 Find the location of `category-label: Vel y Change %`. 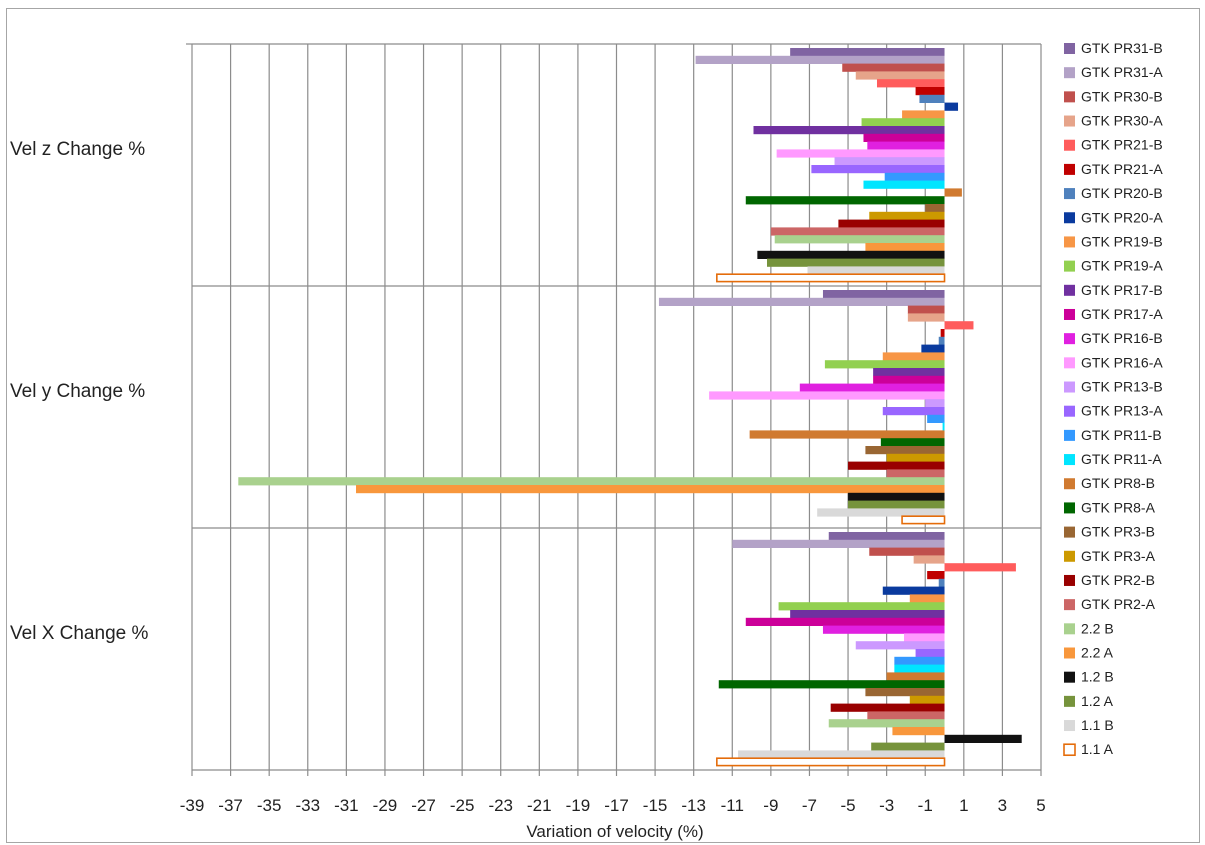

category-label: Vel y Change % is located at coordinates (77, 391).